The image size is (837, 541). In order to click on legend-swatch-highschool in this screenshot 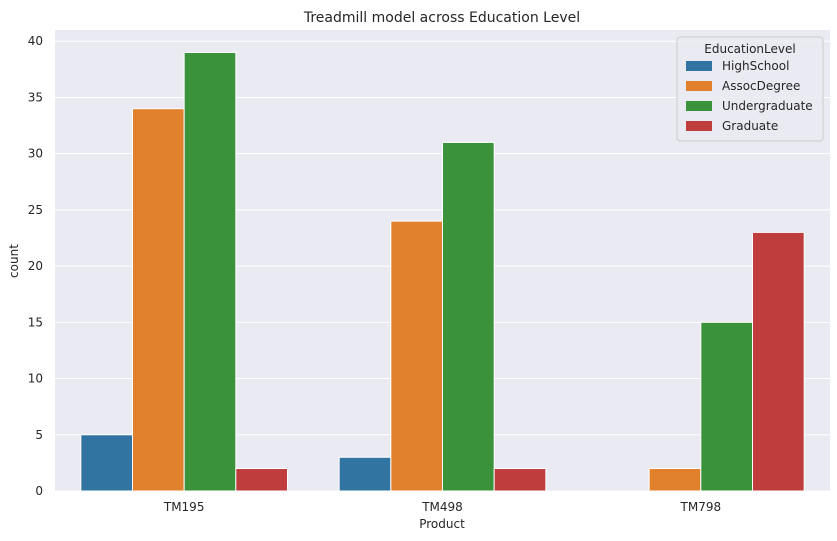, I will do `click(699, 66)`.